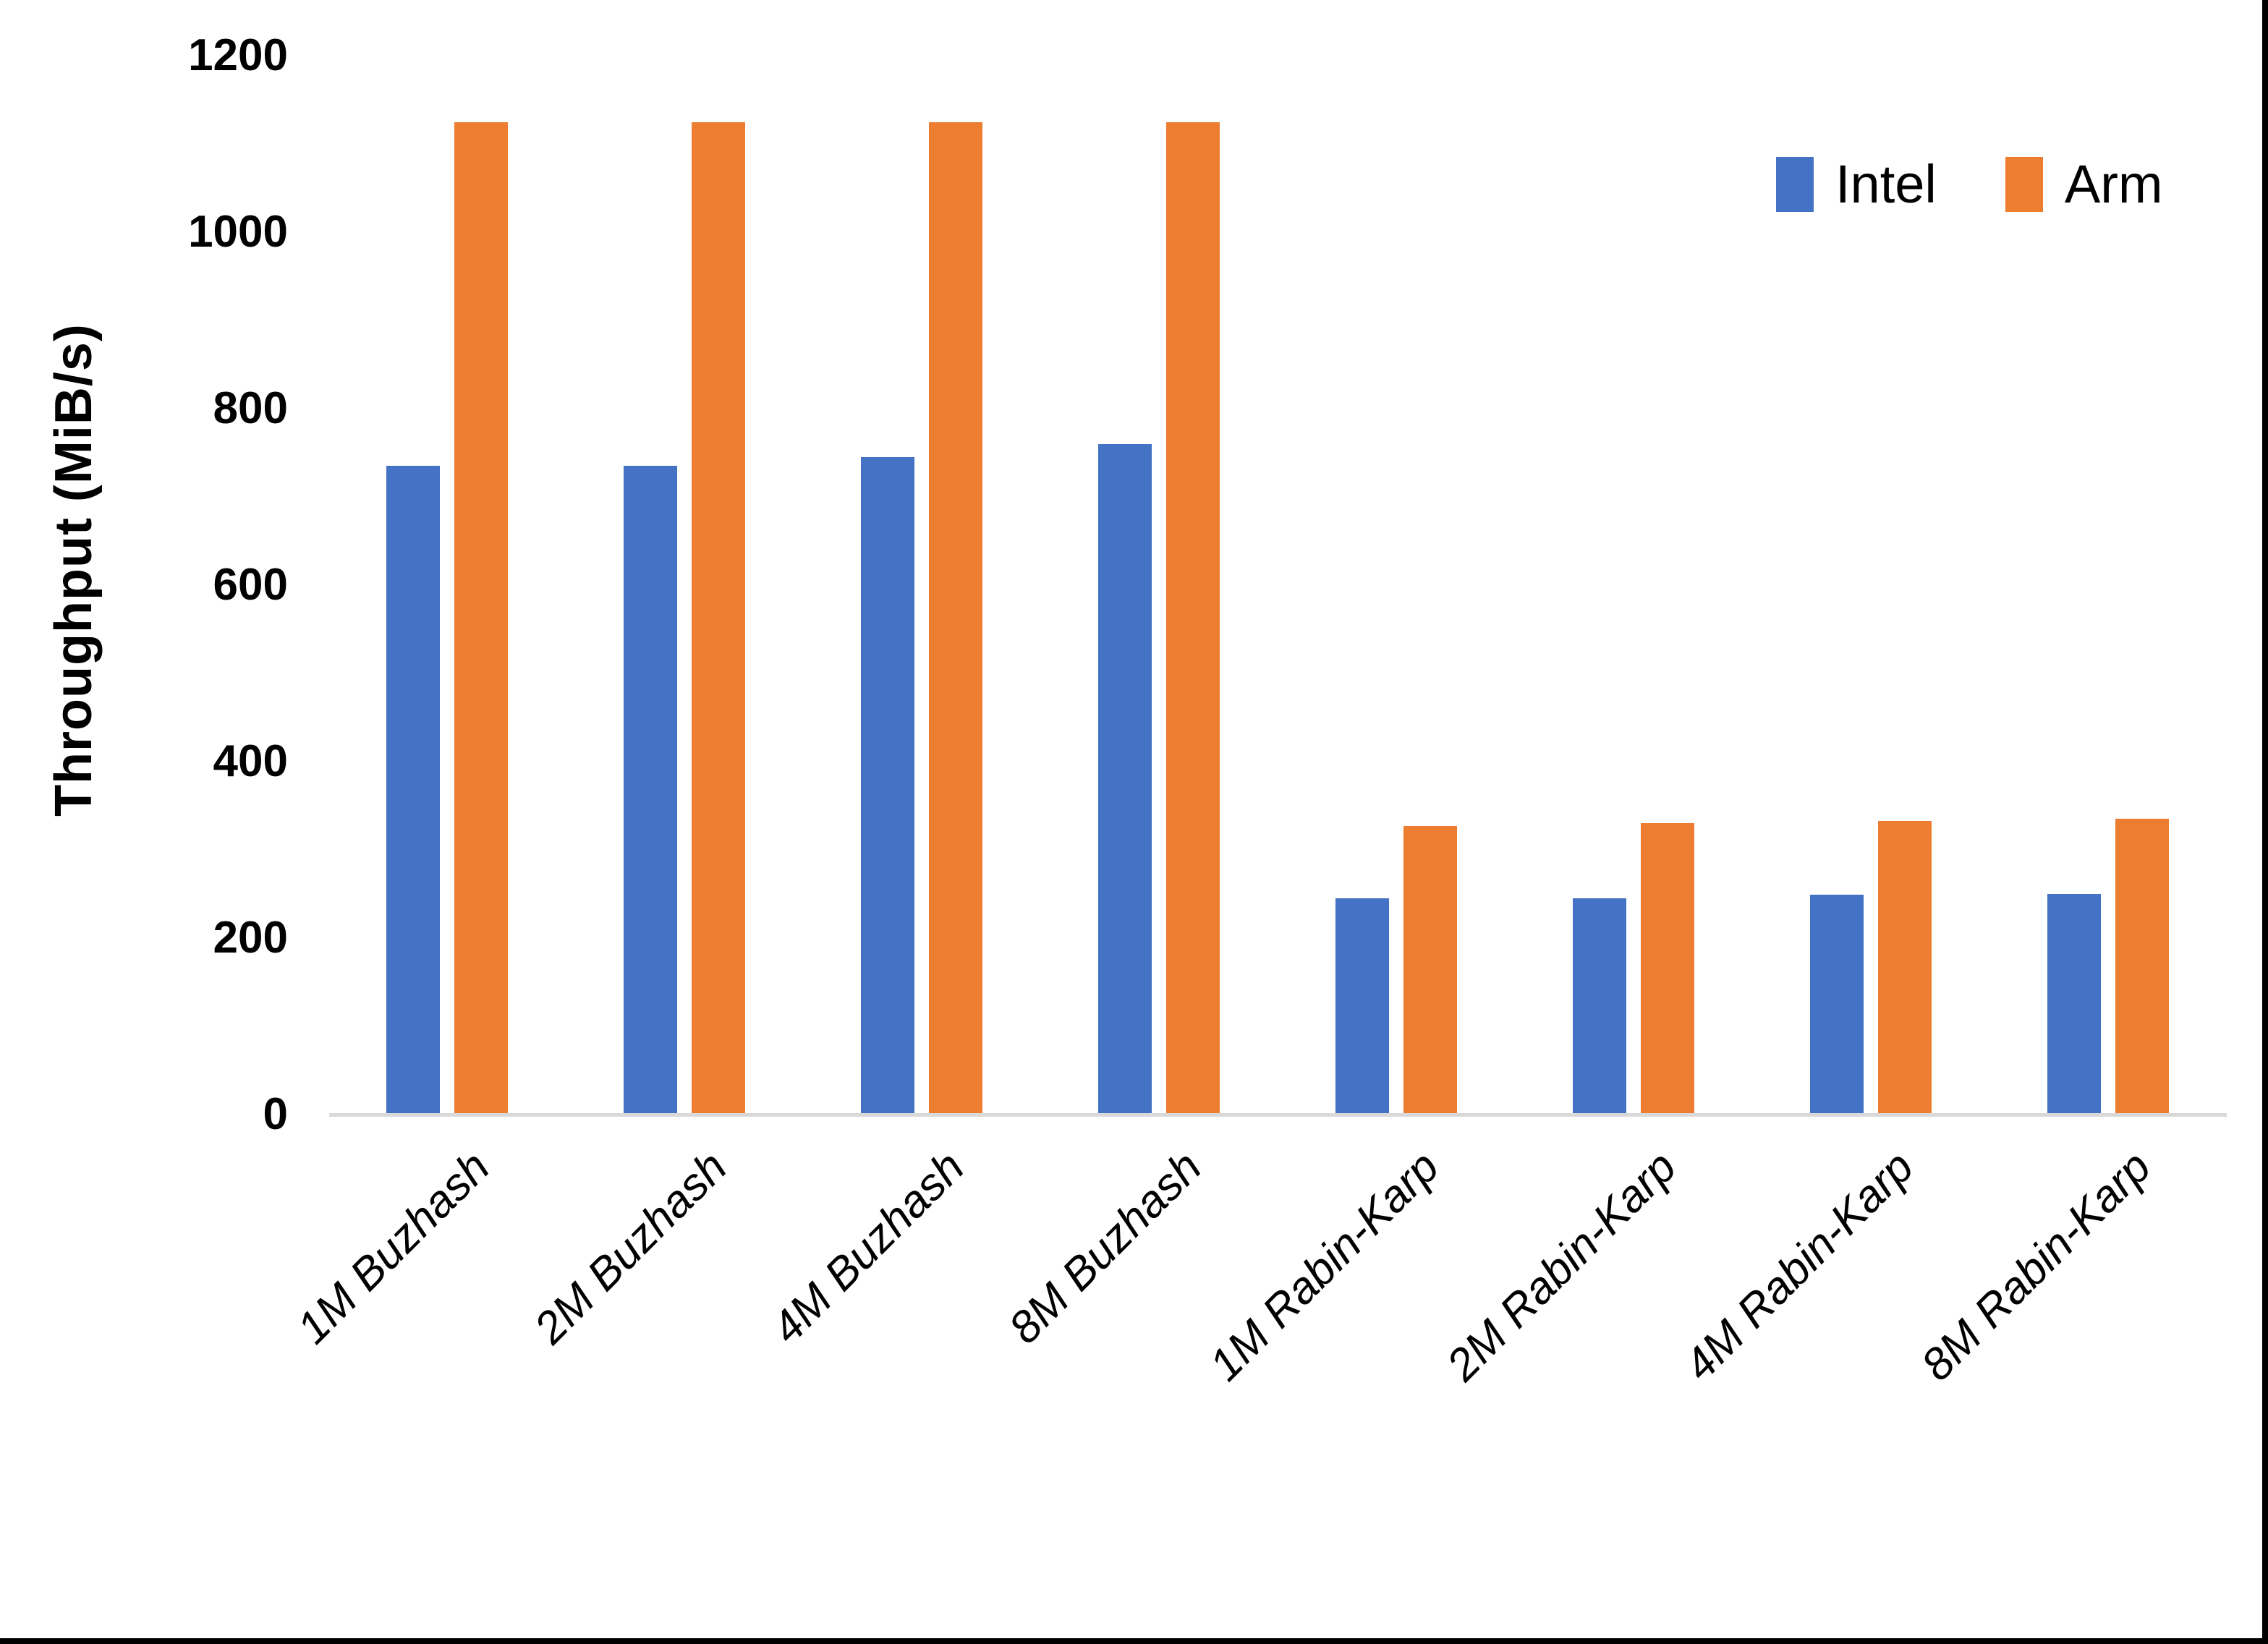 This screenshot has width=2268, height=1644. I want to click on y-tick-label: 600, so click(250, 585).